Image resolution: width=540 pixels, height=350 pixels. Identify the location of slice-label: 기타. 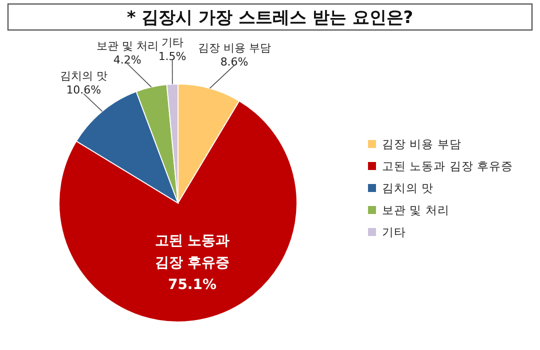
(172, 43).